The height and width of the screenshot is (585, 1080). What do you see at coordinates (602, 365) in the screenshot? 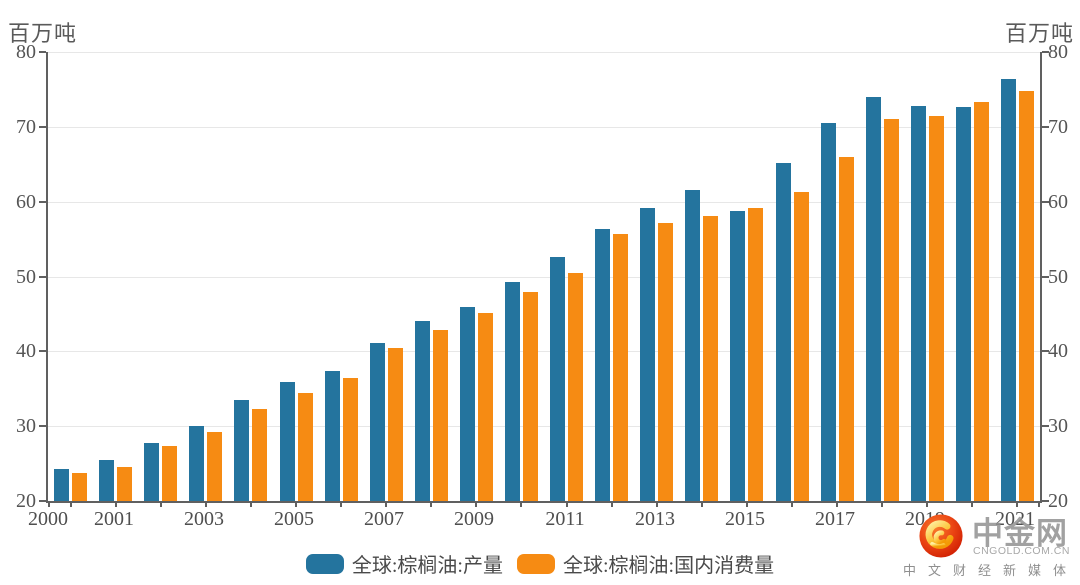
I see `bar-production-2012` at bounding box center [602, 365].